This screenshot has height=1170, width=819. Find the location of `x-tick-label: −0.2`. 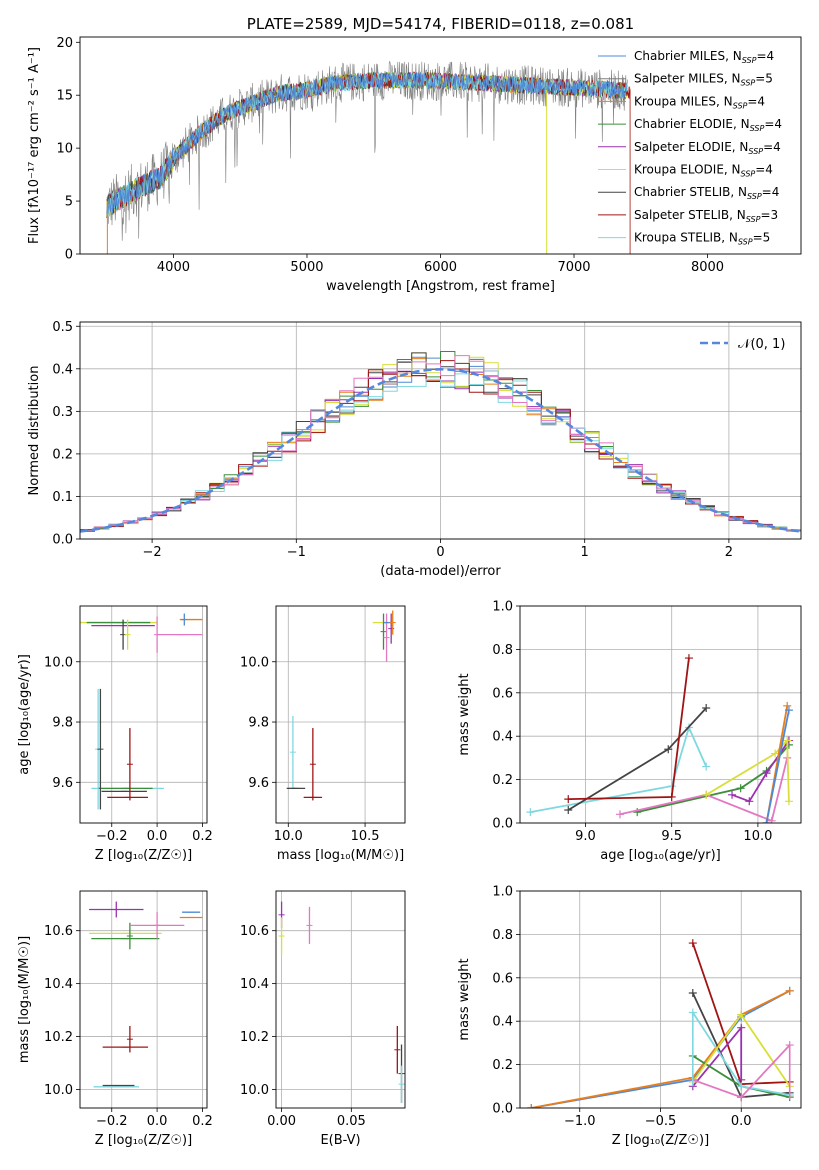

x-tick-label: −0.2 is located at coordinates (112, 1121).